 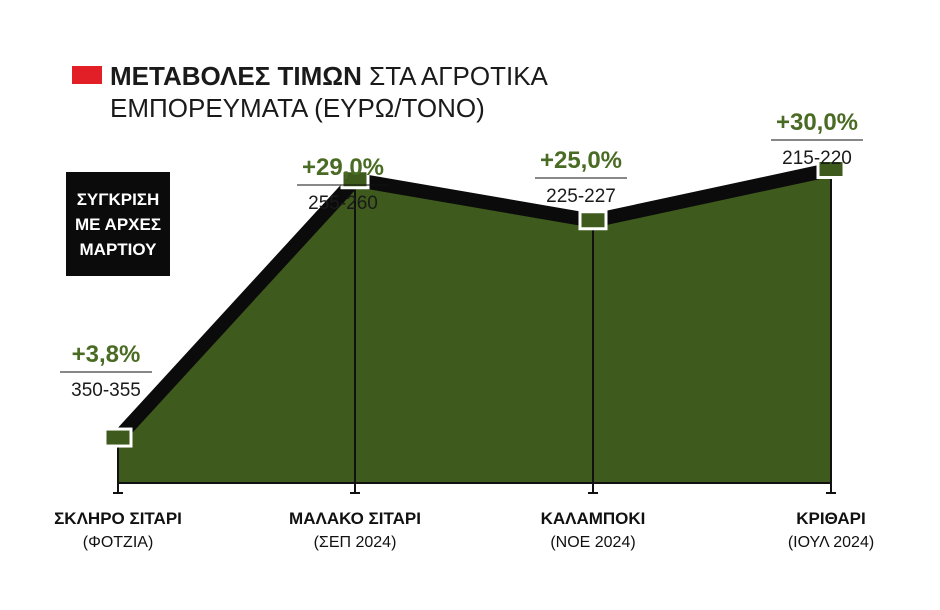 I want to click on category-sublabel-0: (ΦΟΤΖΙΑ), so click(x=118, y=542).